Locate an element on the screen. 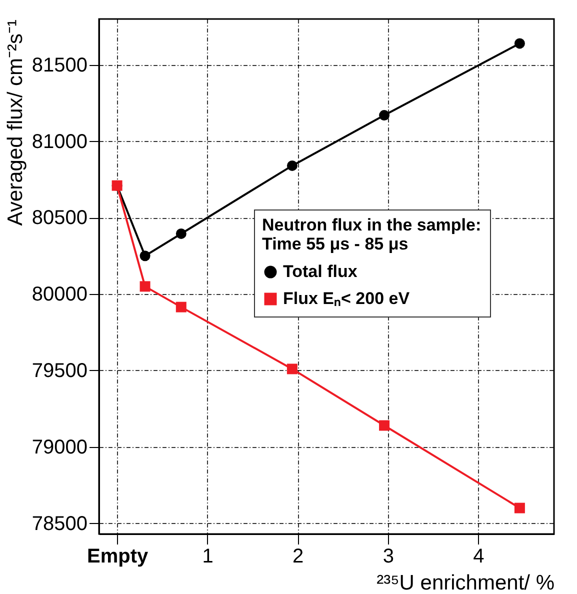  y-tick-label: 79000 is located at coordinates (60, 447).